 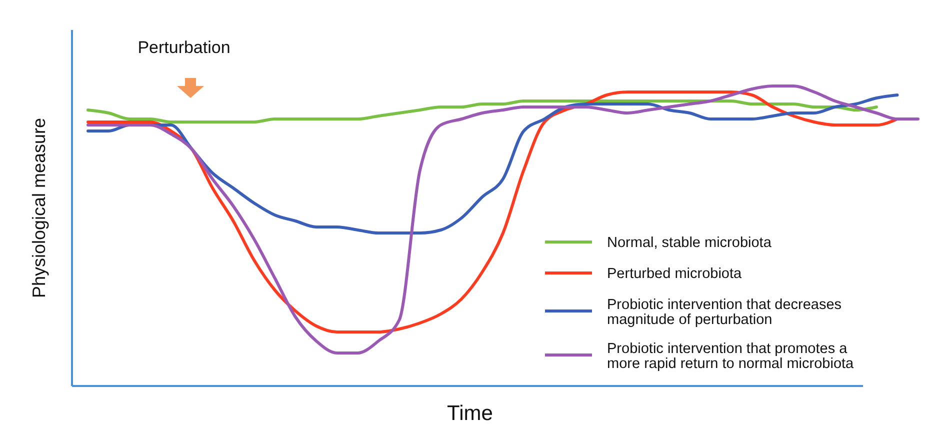 What do you see at coordinates (470, 413) in the screenshot?
I see `x-axis-title: Time` at bounding box center [470, 413].